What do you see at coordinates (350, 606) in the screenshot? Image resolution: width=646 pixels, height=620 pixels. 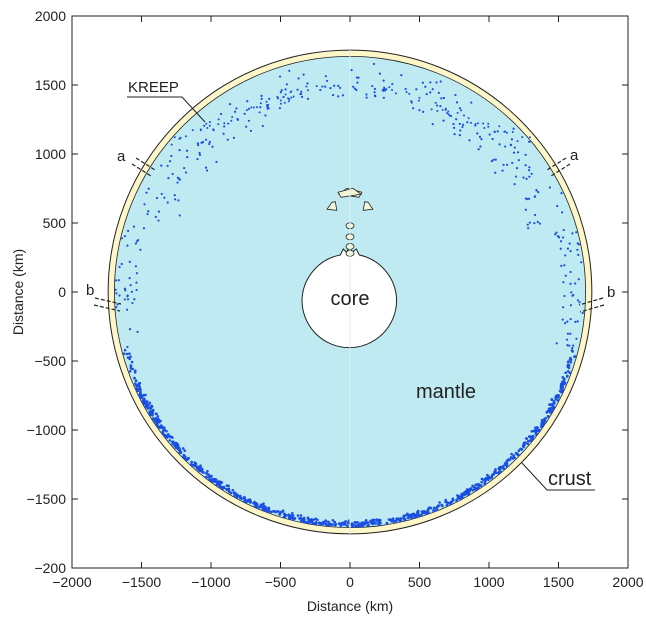 I see `x-axis-label: Distance (km)` at bounding box center [350, 606].